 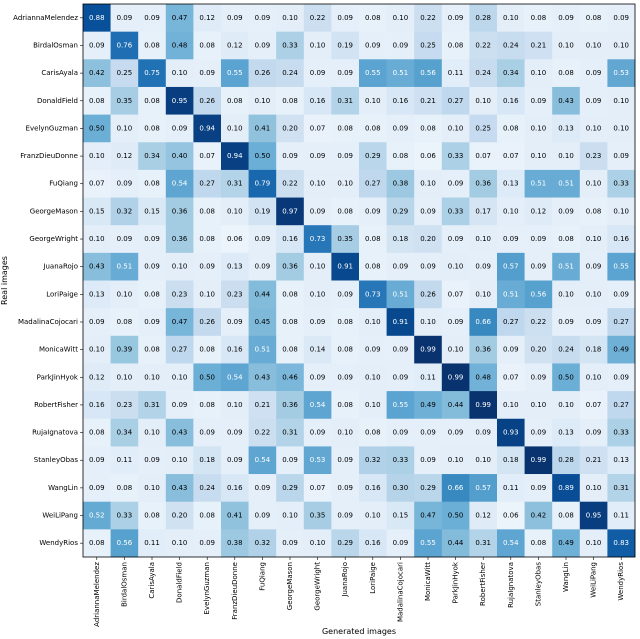 I want to click on cell-value-label: 0.79, so click(x=263, y=184).